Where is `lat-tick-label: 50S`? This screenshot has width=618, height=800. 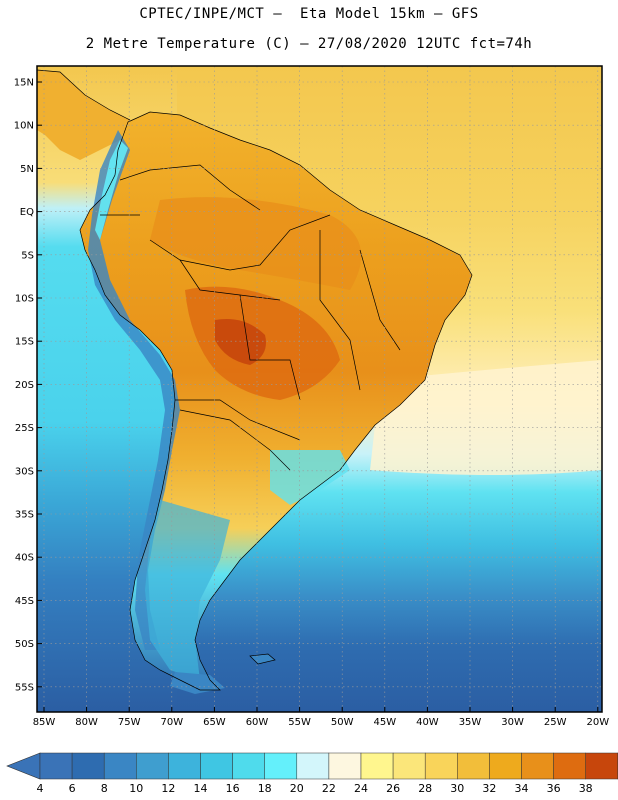 lat-tick-label: 50S is located at coordinates (24, 644).